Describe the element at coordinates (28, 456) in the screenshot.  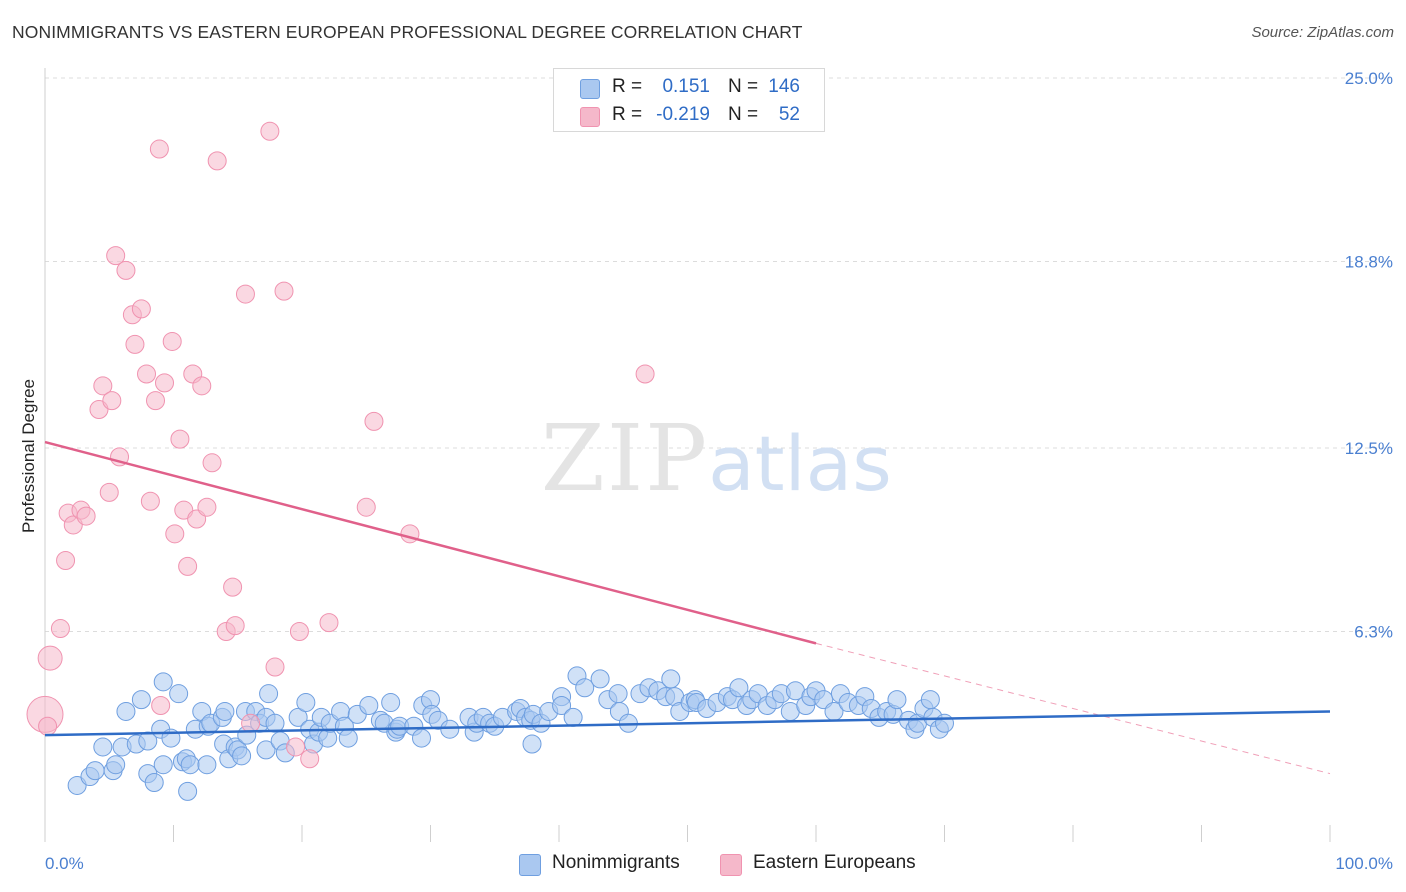
I see `y-axis-label: Professional Degree` at that location.